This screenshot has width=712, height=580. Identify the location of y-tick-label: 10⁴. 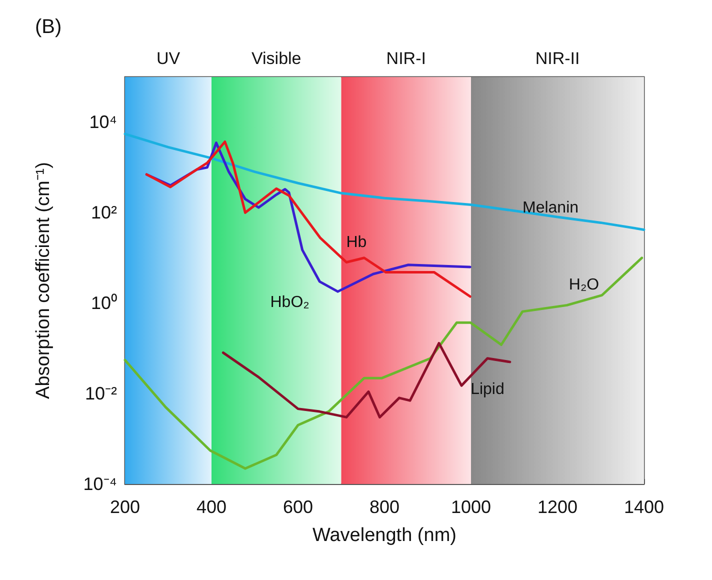
(103, 122).